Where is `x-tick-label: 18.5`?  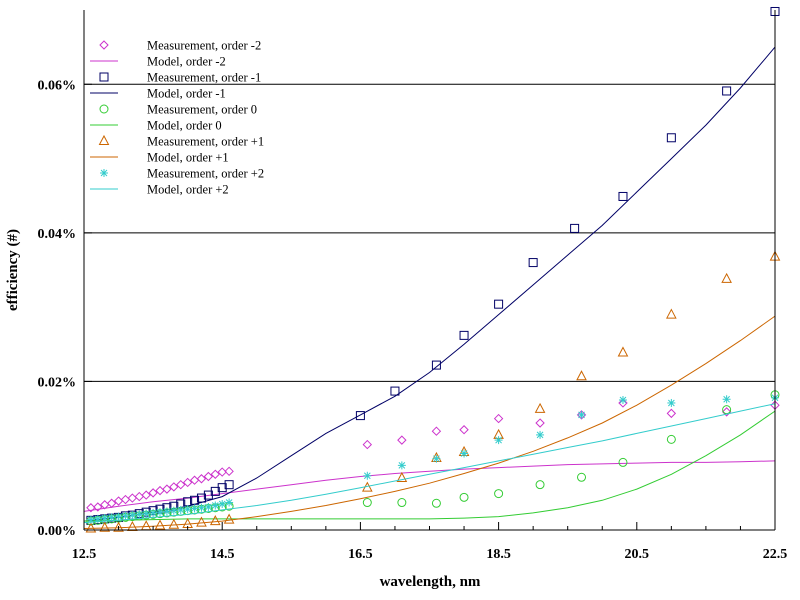
x-tick-label: 18.5 is located at coordinates (498, 554).